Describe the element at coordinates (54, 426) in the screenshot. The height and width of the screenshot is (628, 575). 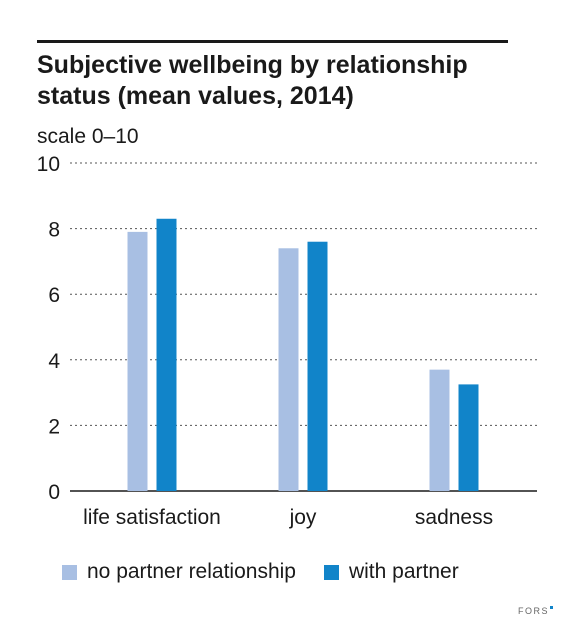
I see `y-tick-label-2: 2` at that location.